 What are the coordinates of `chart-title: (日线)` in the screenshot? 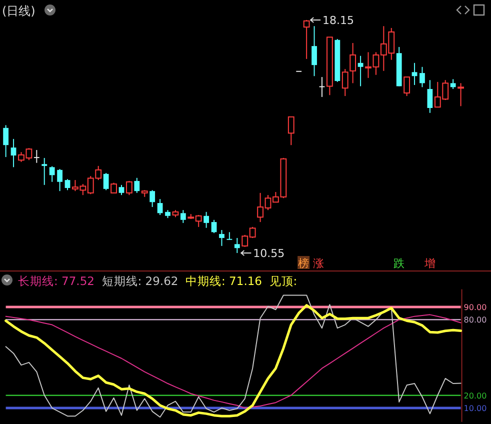 It's located at (19, 11).